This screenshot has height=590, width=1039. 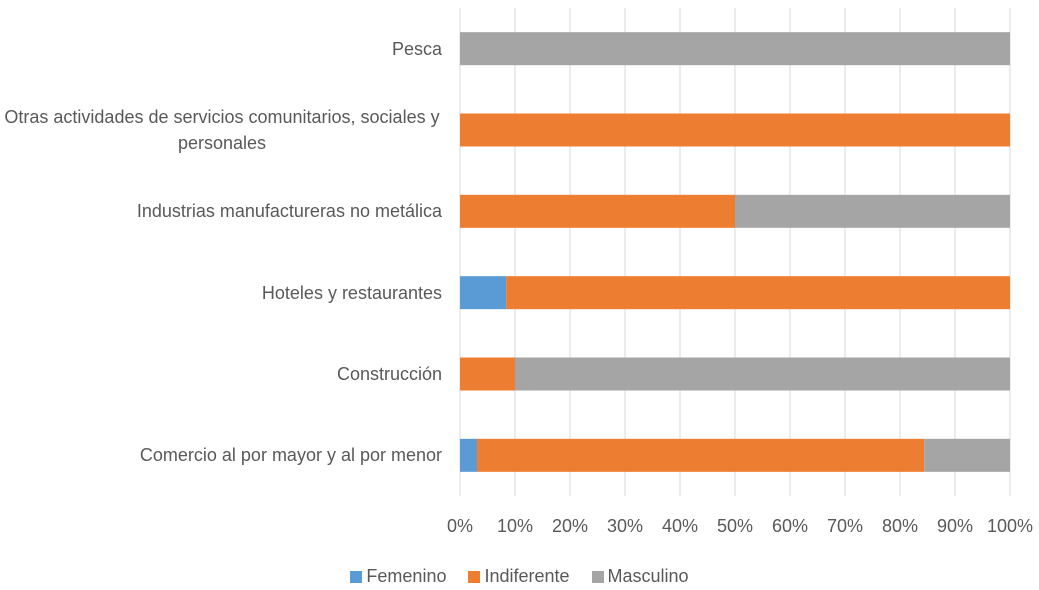 What do you see at coordinates (648, 576) in the screenshot?
I see `legend-label: Masculino` at bounding box center [648, 576].